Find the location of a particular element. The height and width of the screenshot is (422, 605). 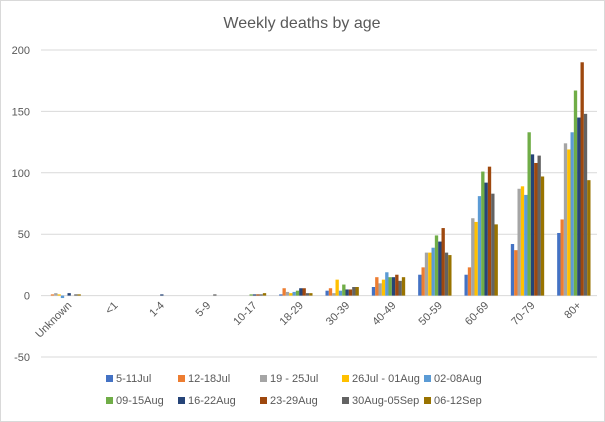

x-tick-label: 70-79 is located at coordinates (523, 314).